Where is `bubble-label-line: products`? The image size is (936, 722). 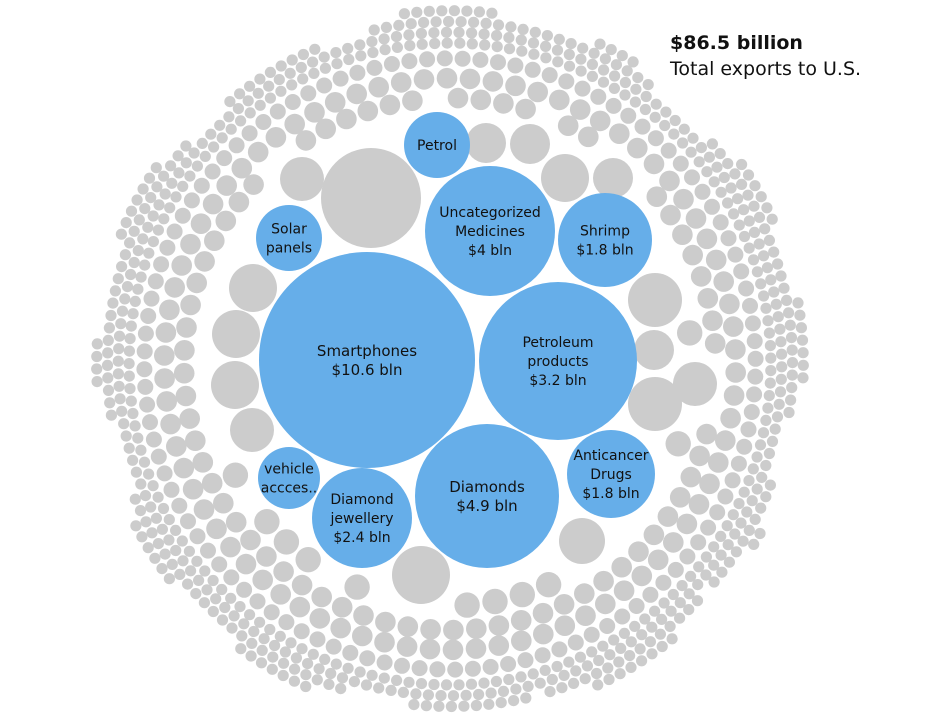
bubble-label-line: products is located at coordinates (557, 362).